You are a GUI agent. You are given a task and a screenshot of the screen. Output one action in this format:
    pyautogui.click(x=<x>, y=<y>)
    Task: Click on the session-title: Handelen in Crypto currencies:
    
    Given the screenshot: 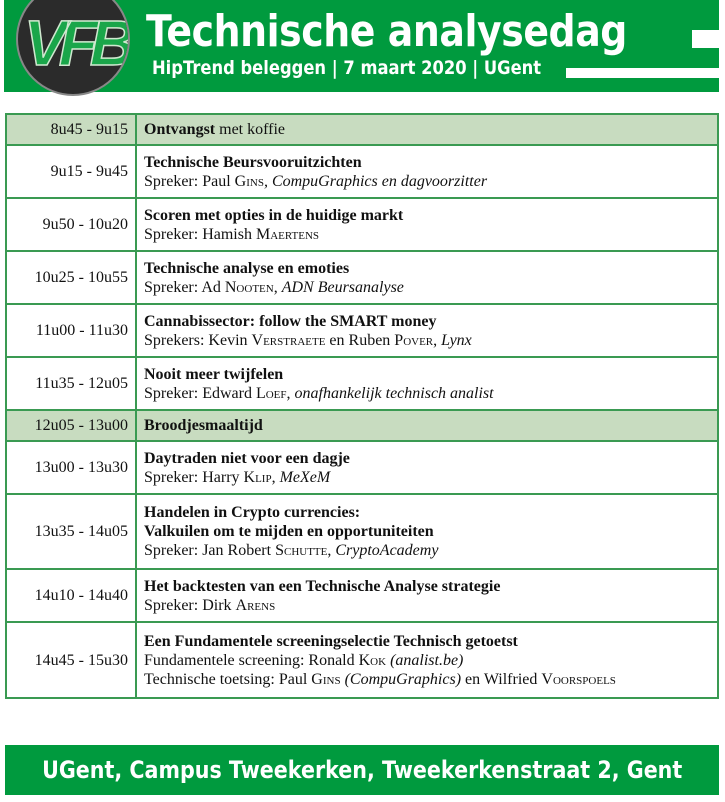 What is the action you would take?
    pyautogui.click(x=252, y=512)
    